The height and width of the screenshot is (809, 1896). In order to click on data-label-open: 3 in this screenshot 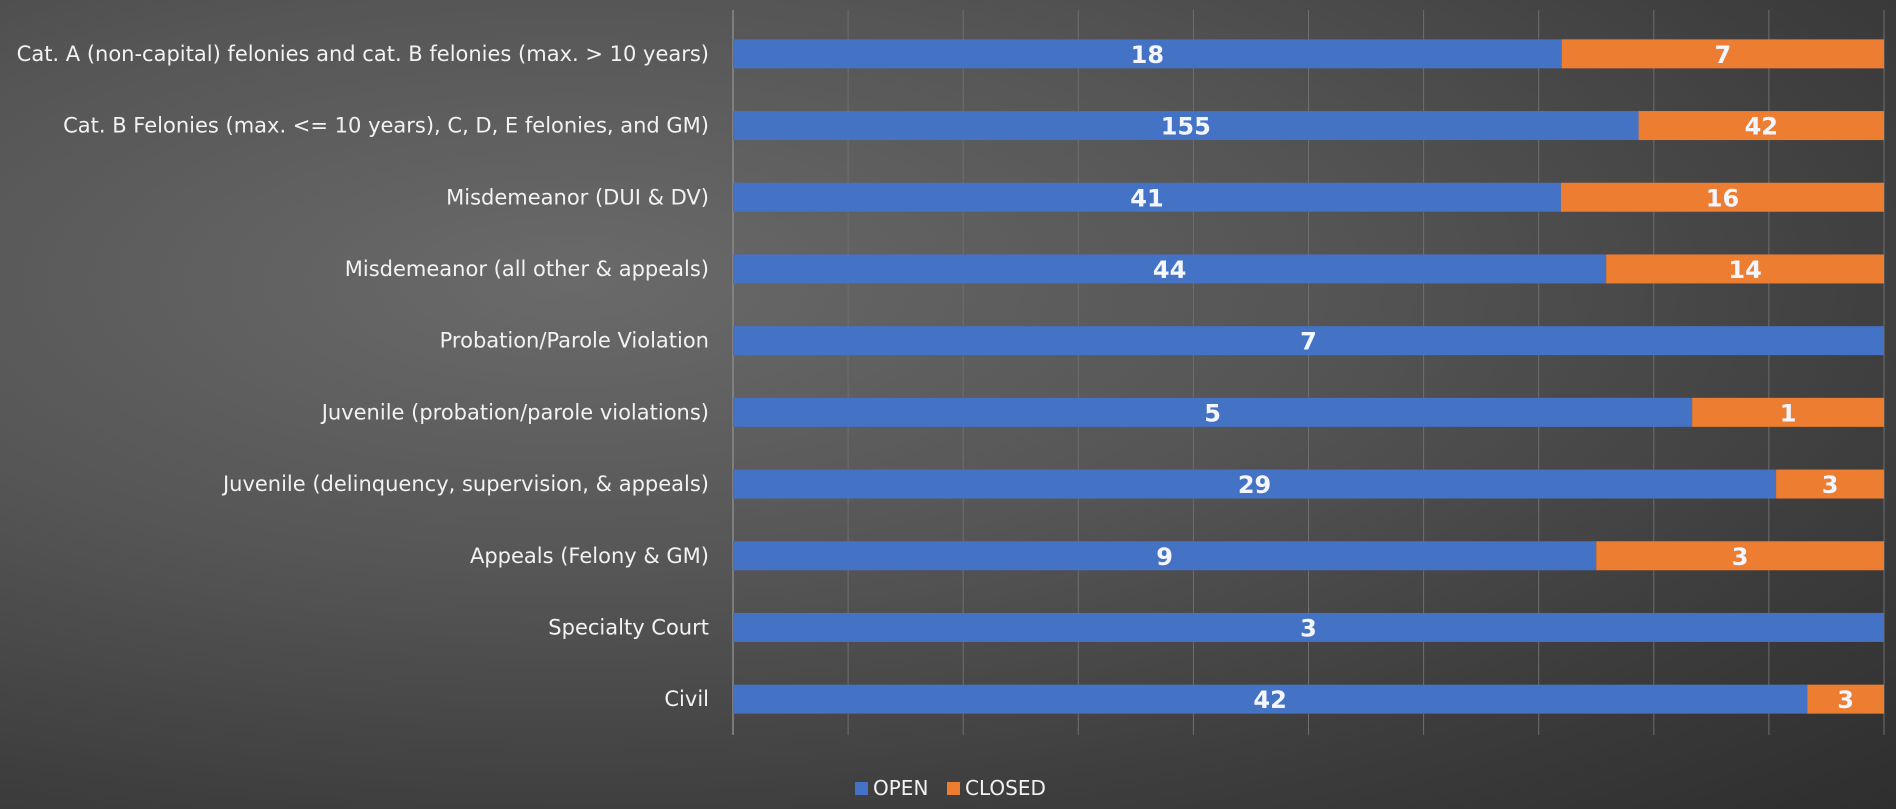, I will do `click(1308, 628)`.